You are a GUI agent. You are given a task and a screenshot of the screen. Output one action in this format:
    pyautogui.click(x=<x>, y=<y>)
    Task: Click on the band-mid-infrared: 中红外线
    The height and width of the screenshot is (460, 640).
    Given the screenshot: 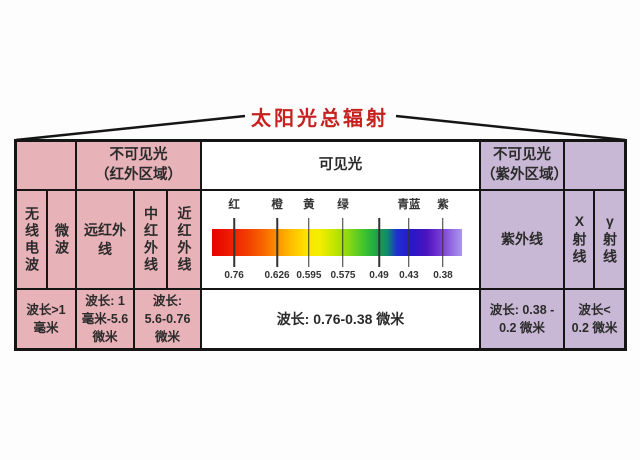 What is the action you would take?
    pyautogui.click(x=150, y=239)
    